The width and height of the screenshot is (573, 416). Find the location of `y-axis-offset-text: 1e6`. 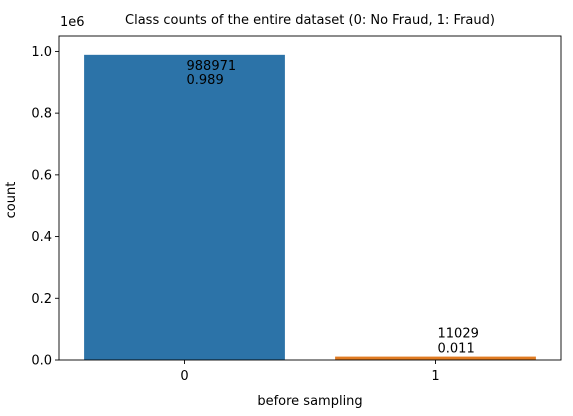

y-axis-offset-text: 1e6 is located at coordinates (72, 22).